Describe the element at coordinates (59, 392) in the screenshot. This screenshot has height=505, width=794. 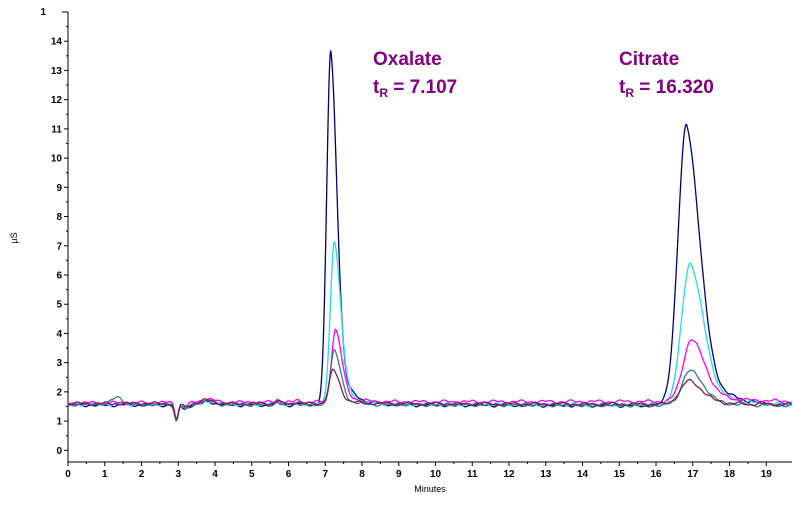
I see `y-tick-label: 2` at that location.